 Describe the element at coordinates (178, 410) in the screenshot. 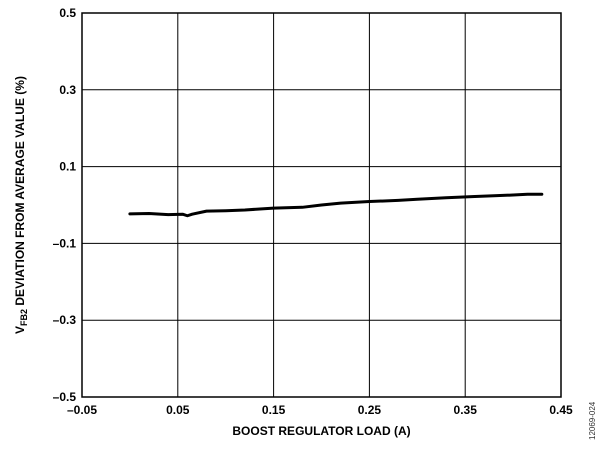

I see `x-tick-label: 0.05` at that location.